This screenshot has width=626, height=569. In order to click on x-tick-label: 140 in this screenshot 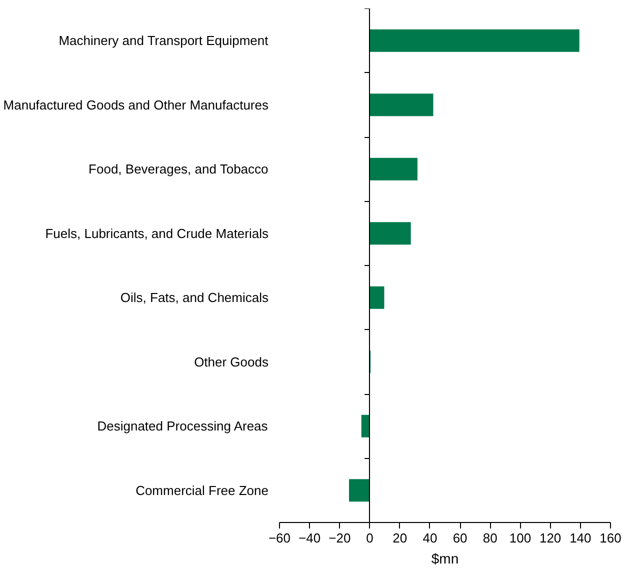, I will do `click(581, 538)`.